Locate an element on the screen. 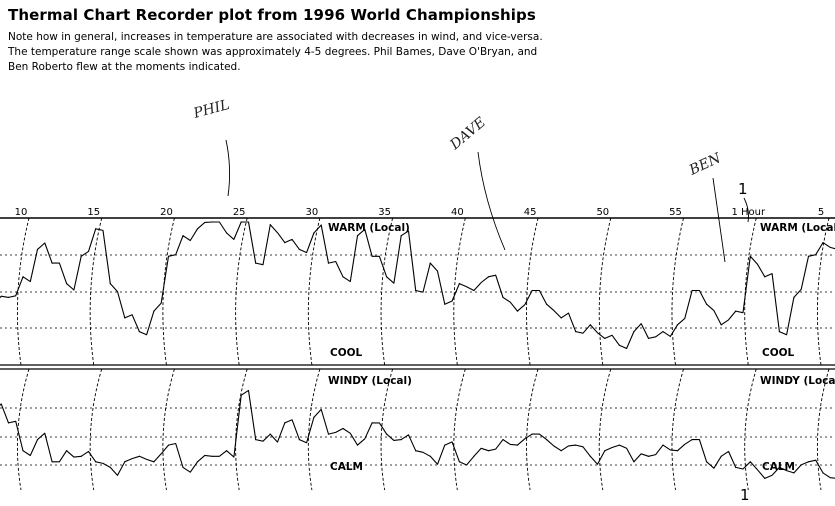 This screenshot has height=506, width=835. wind-top-label-repeat: WINDY (Local is located at coordinates (797, 381).